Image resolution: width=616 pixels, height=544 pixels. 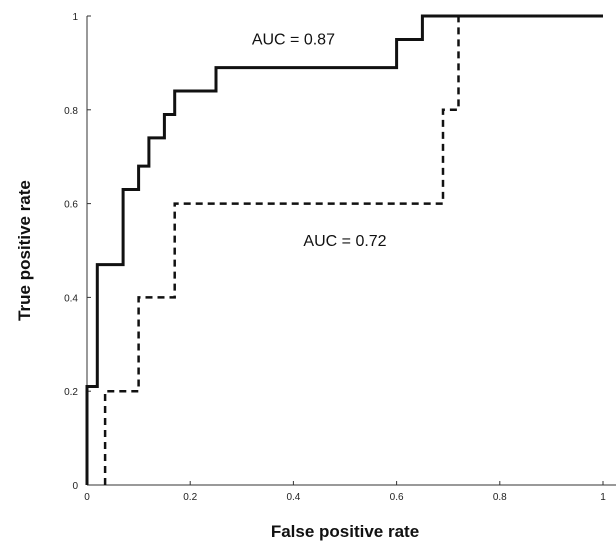 I want to click on auc-annotation: AUC = 0.72, so click(x=344, y=241).